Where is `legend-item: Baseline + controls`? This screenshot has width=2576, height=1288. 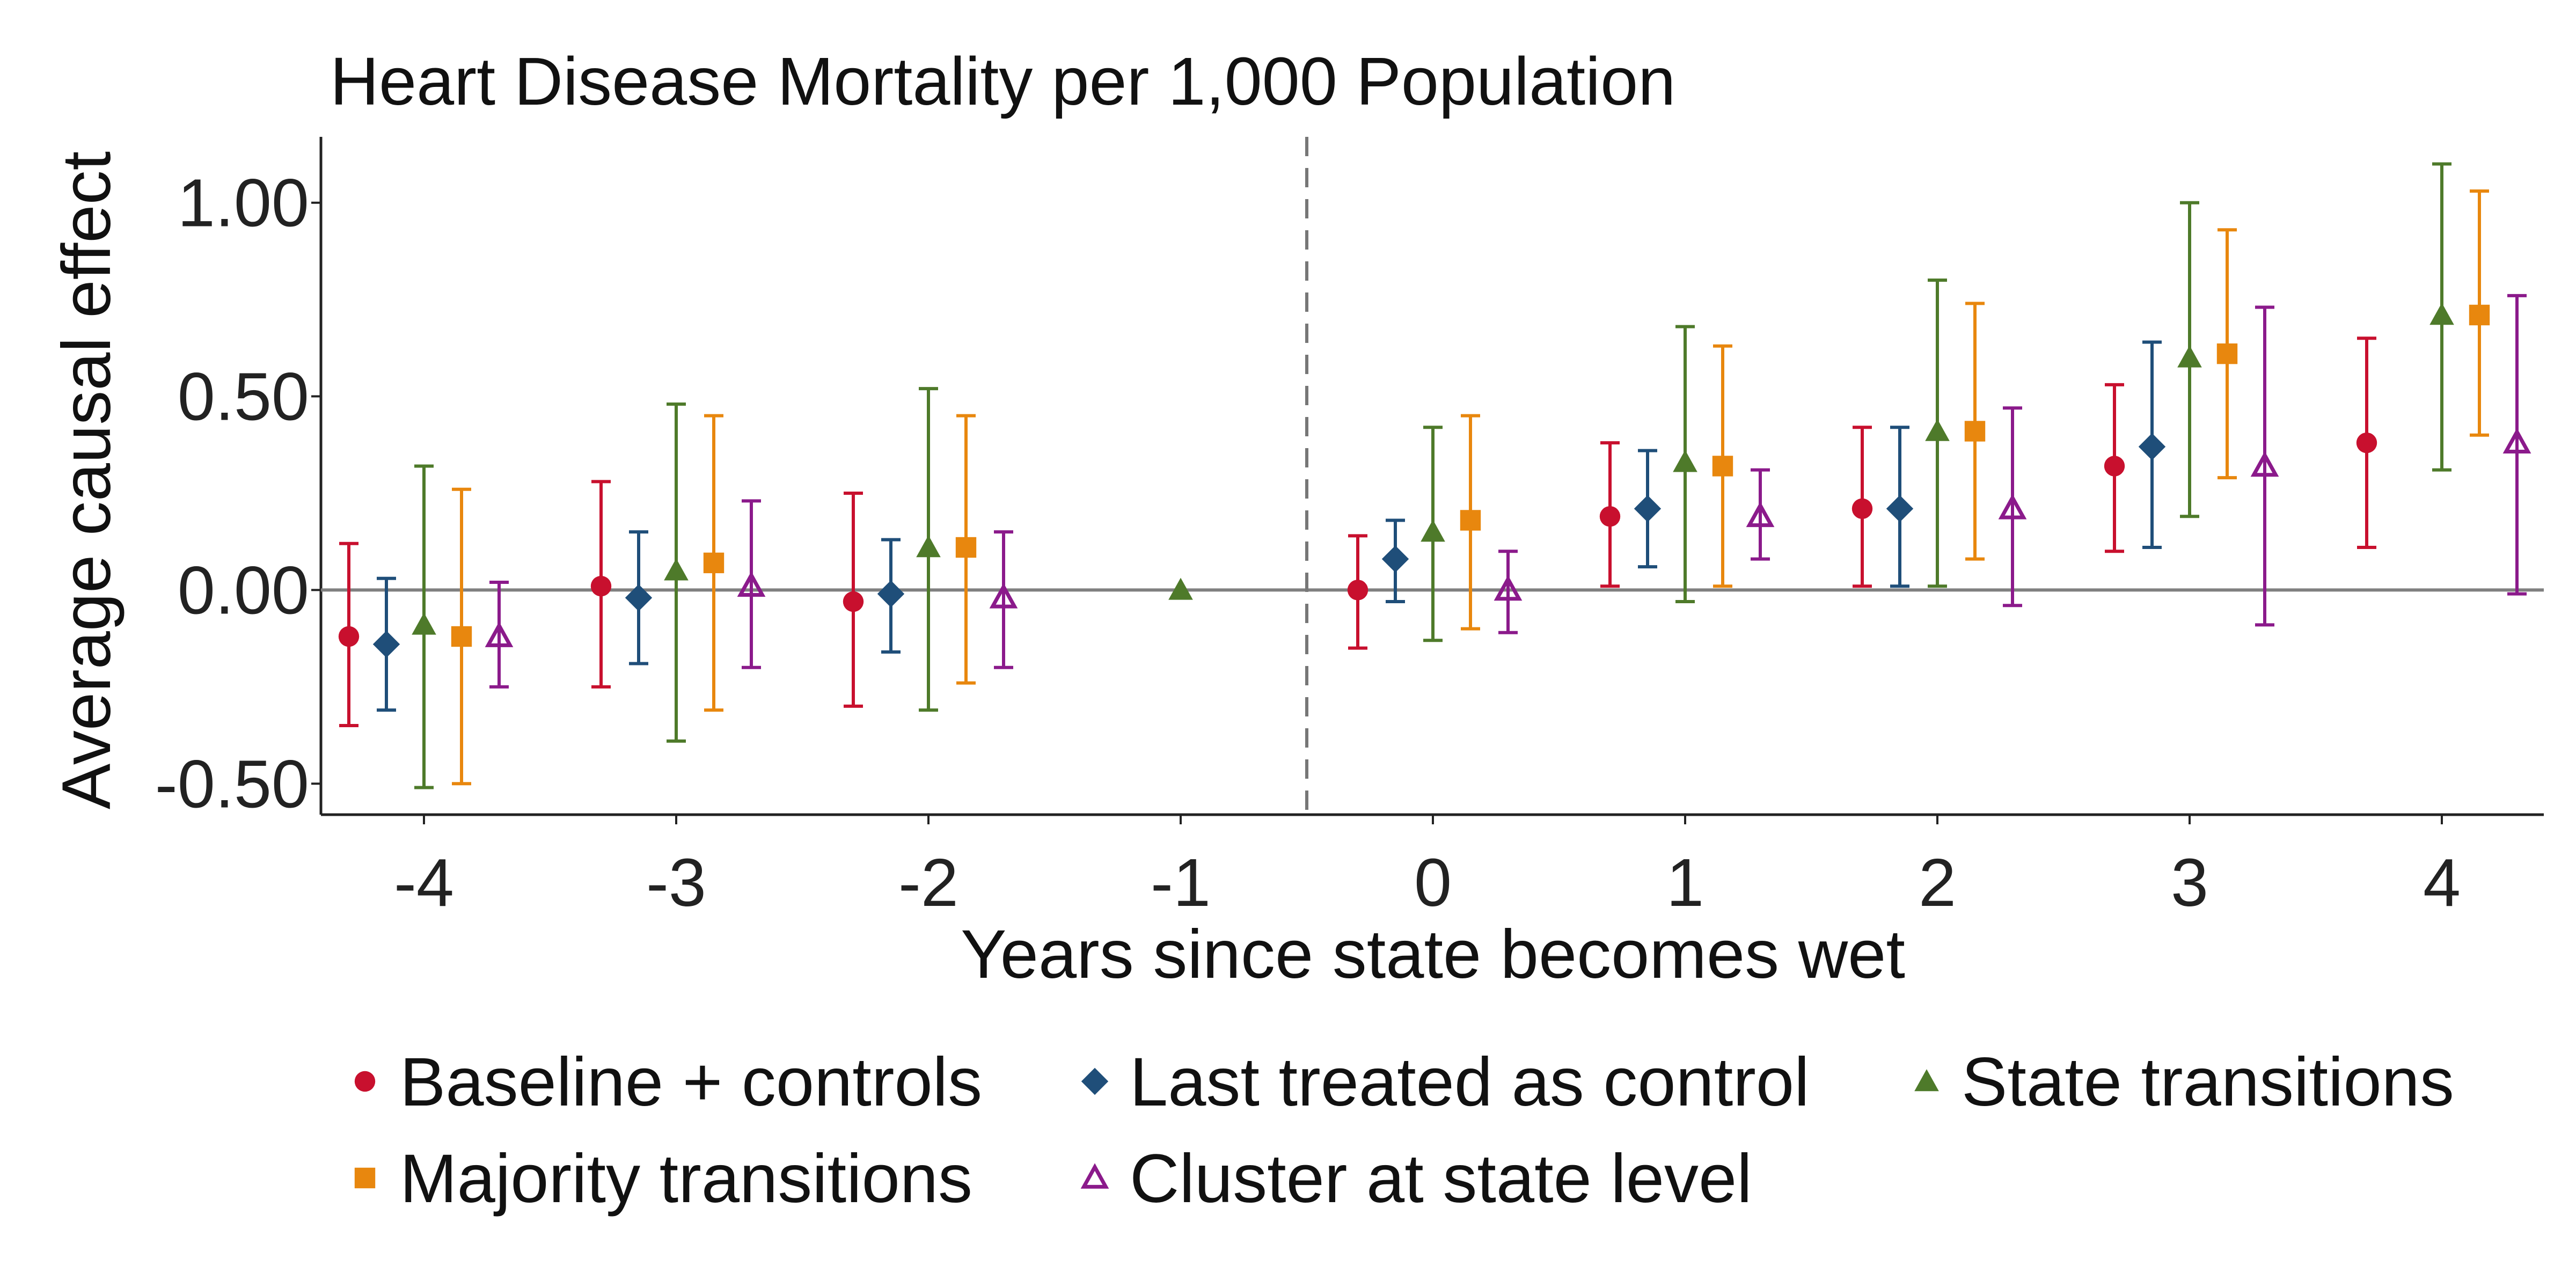 legend-item: Baseline + controls is located at coordinates (668, 1082).